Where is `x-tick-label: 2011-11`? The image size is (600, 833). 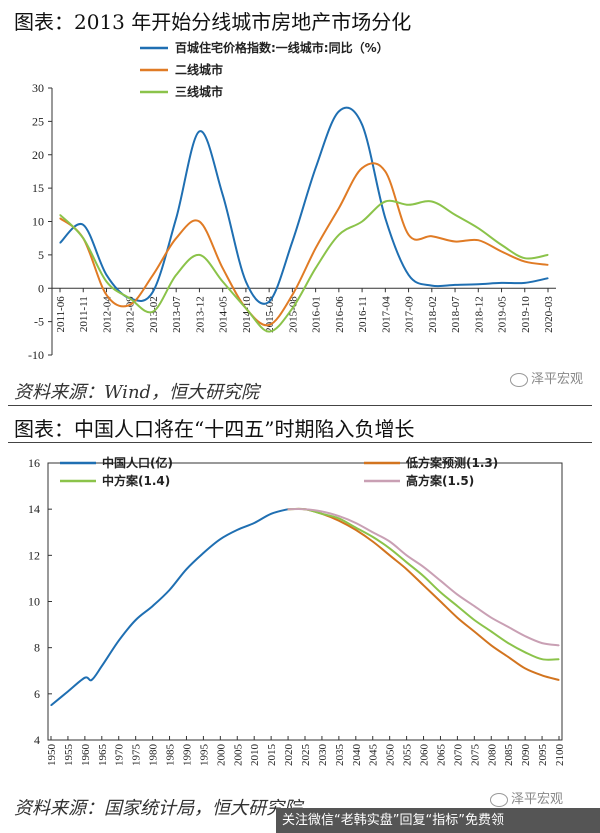 x-tick-label: 2011-11 is located at coordinates (84, 314).